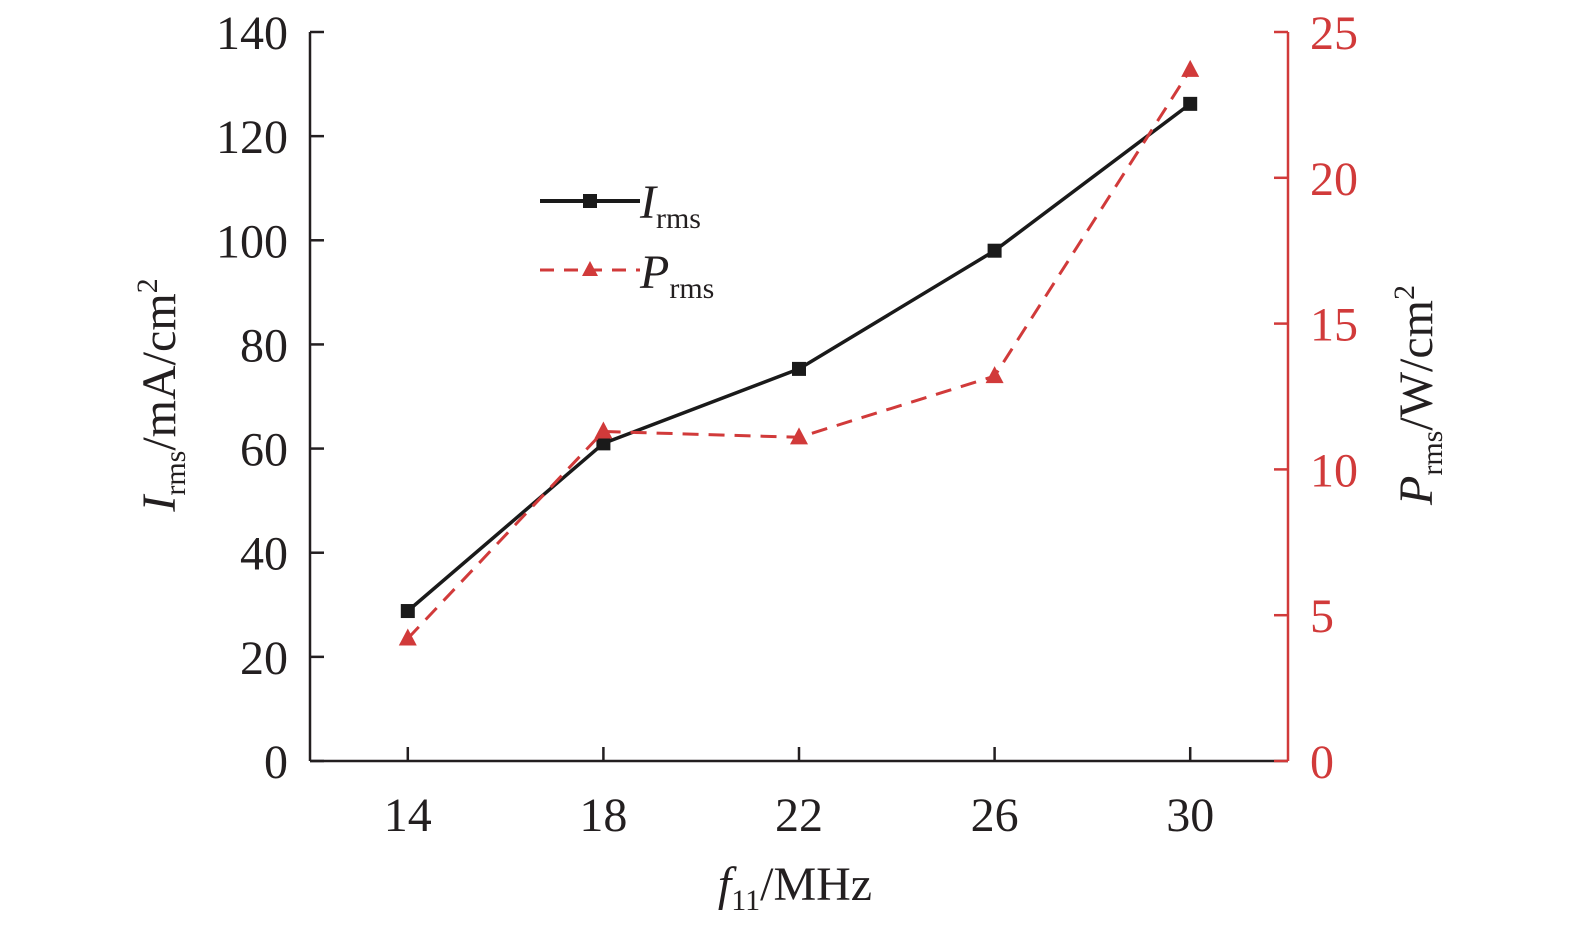 The image size is (1575, 929). What do you see at coordinates (995, 815) in the screenshot?
I see `x-tick-label: 26` at bounding box center [995, 815].